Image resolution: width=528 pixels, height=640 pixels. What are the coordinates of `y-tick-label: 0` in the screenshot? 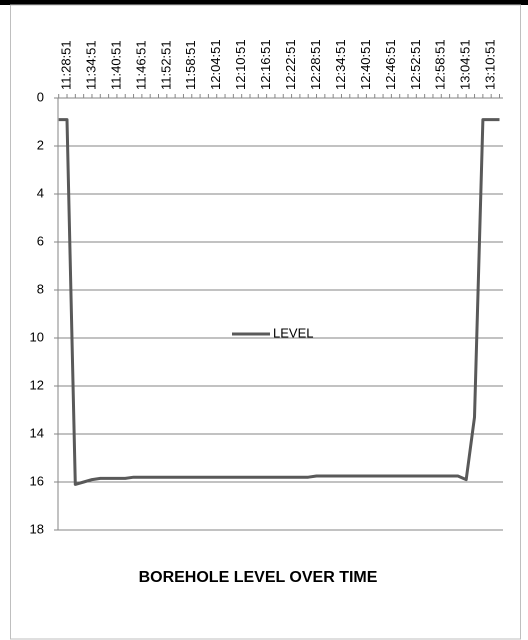 It's located at (40, 96).